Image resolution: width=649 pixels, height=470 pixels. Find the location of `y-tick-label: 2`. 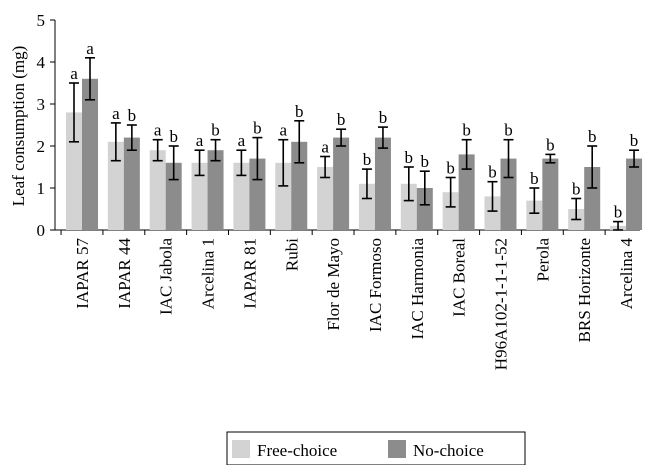

y-tick-label: 2 is located at coordinates (41, 146).